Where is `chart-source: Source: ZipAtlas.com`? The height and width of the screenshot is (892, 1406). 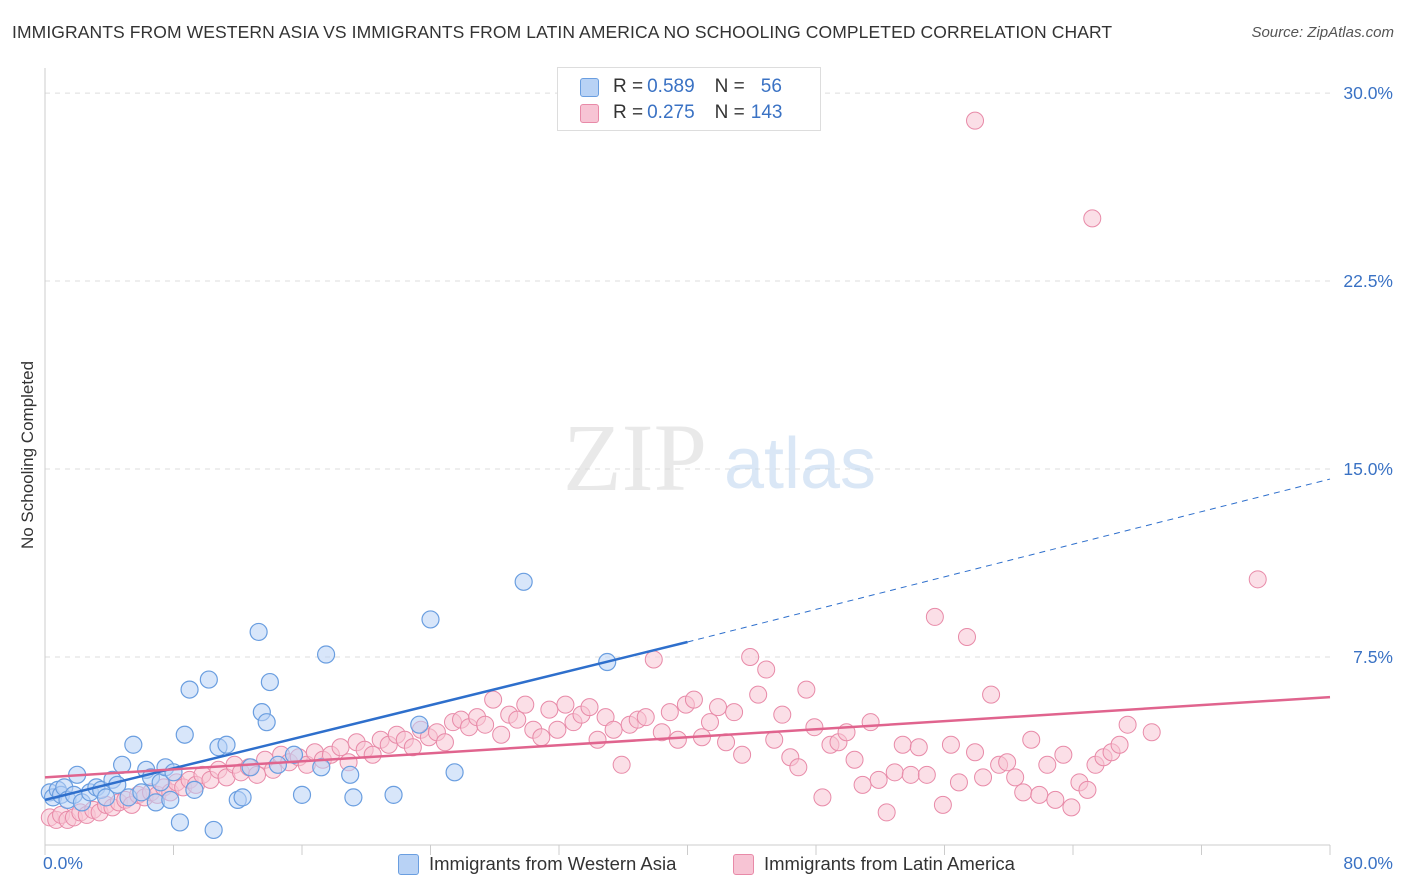 chart-source: Source: ZipAtlas.com is located at coordinates (1322, 32).